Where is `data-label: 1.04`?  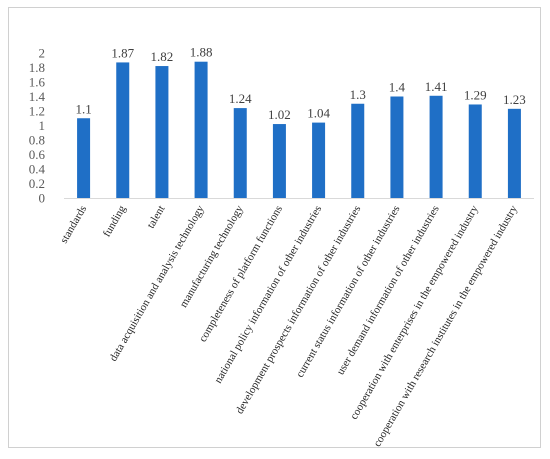 data-label: 1.04 is located at coordinates (318, 113).